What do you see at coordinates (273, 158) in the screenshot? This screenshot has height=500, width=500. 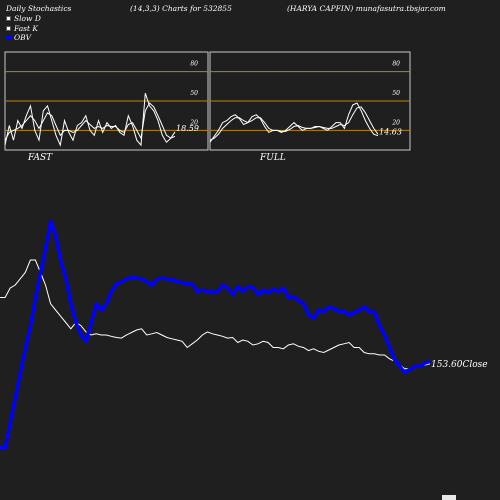 I see `full-panel-title: FULL` at bounding box center [273, 158].